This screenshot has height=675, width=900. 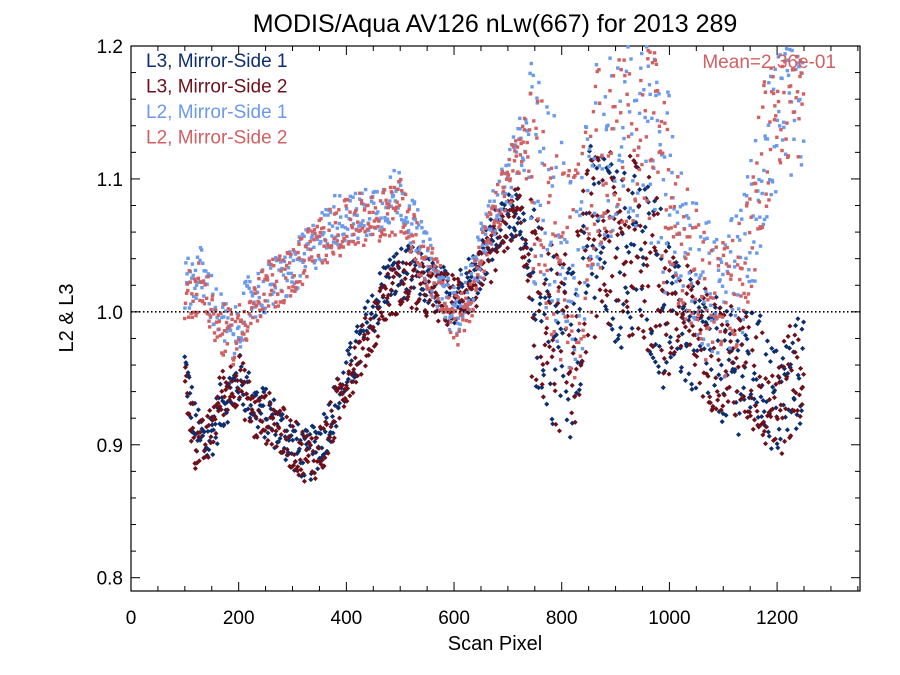 What do you see at coordinates (217, 87) in the screenshot?
I see `legend-entry: L3, Mirror-Side 2` at bounding box center [217, 87].